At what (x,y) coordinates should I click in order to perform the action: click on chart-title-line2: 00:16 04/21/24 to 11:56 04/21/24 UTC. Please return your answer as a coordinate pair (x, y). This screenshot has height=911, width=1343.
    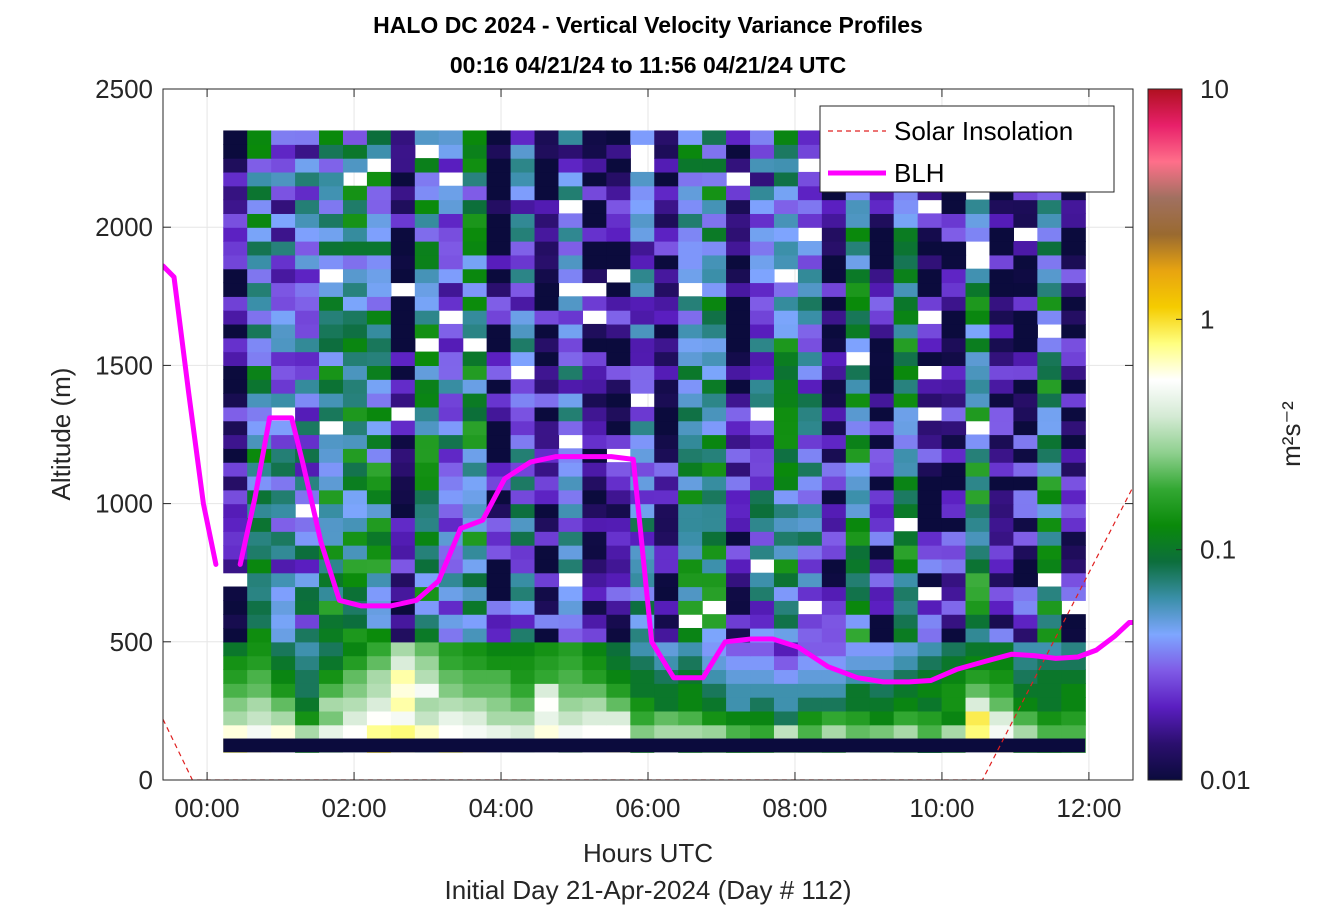
    Looking at the image, I should click on (648, 65).